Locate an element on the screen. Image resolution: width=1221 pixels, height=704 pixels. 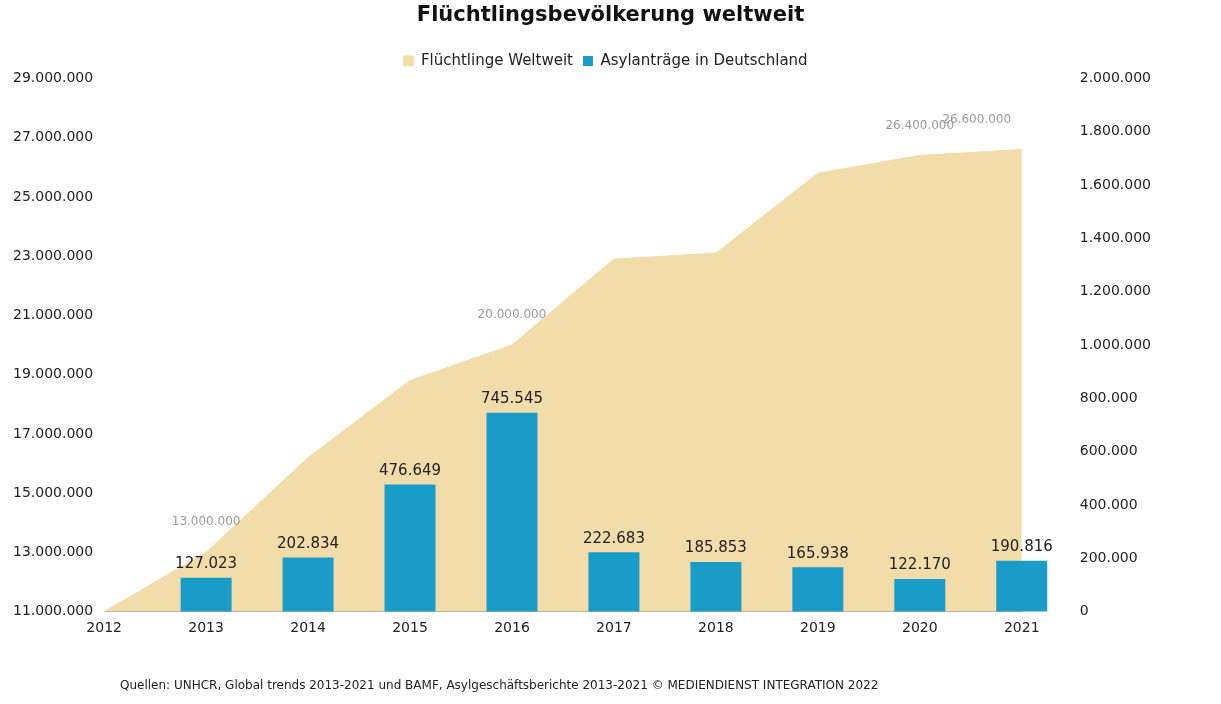
x-tick-label: 2018 is located at coordinates (716, 626).